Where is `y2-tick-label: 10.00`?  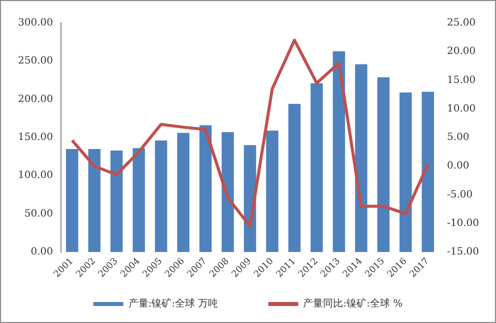
y2-tick-label: 10.00 is located at coordinates (461, 108).